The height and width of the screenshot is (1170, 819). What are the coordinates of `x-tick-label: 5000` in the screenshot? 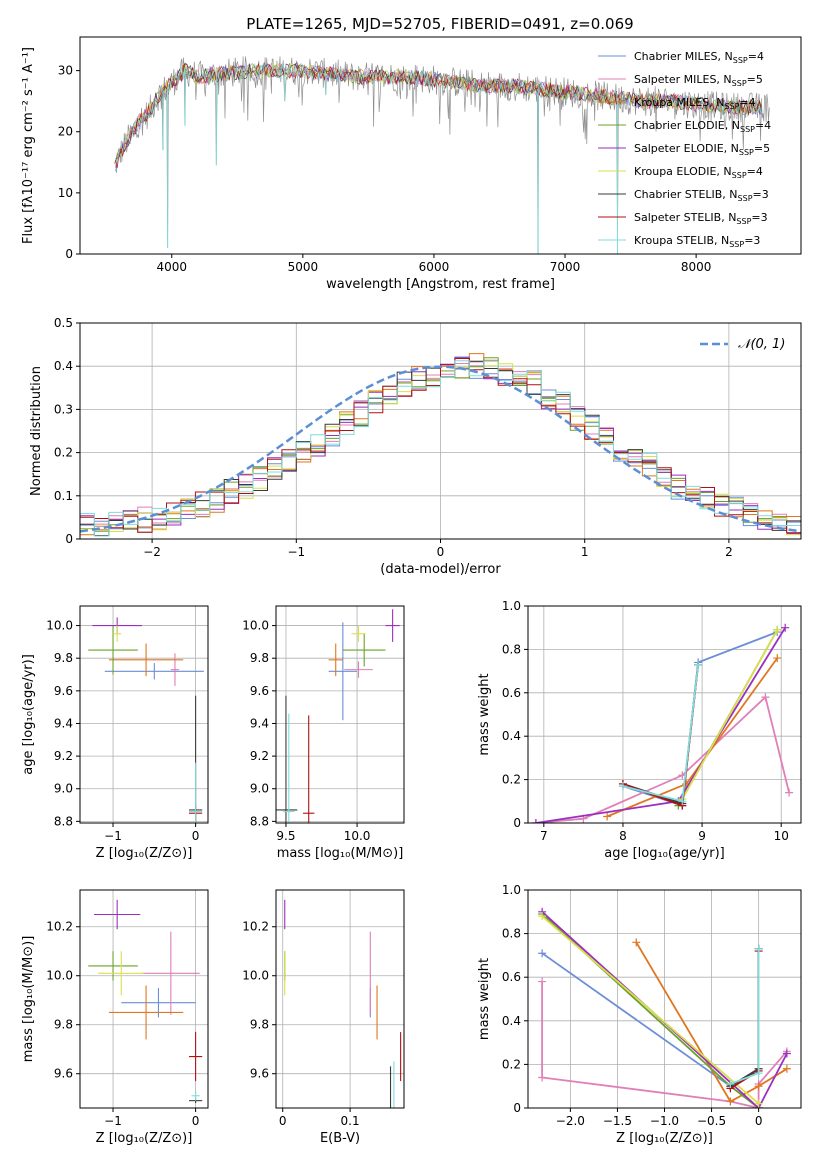 It's located at (303, 267).